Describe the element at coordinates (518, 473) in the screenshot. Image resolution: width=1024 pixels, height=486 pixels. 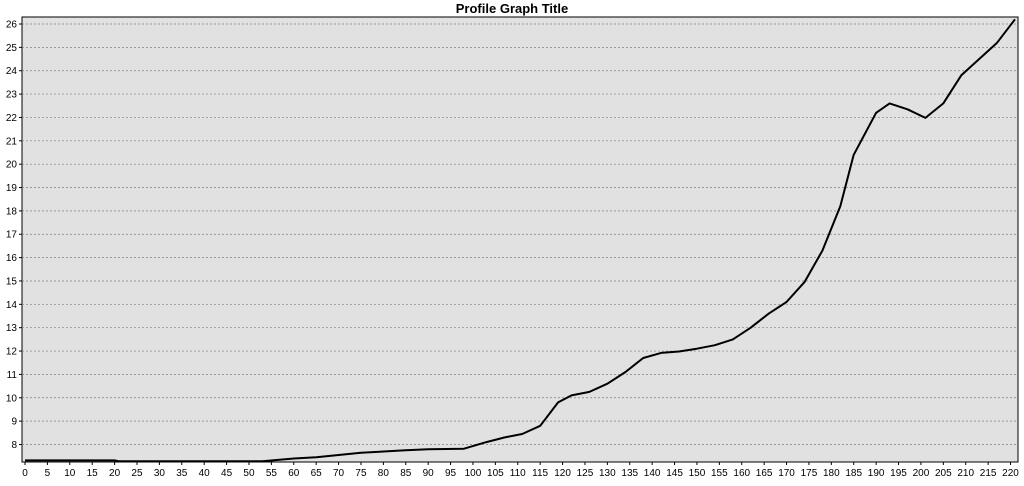
I see `x-tick-label: 110` at that location.